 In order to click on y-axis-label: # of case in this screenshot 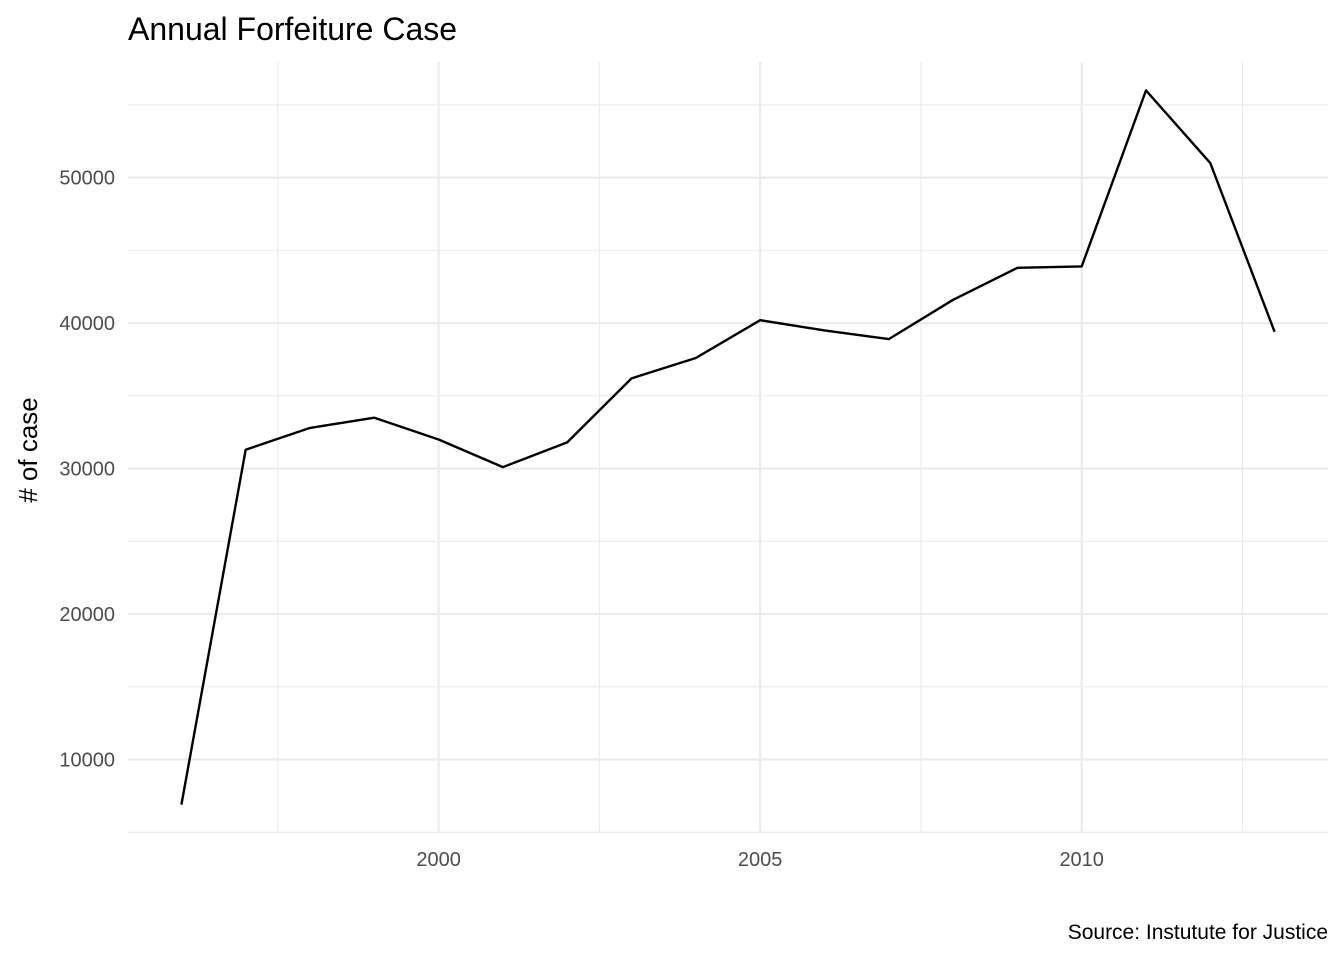, I will do `click(28, 450)`.